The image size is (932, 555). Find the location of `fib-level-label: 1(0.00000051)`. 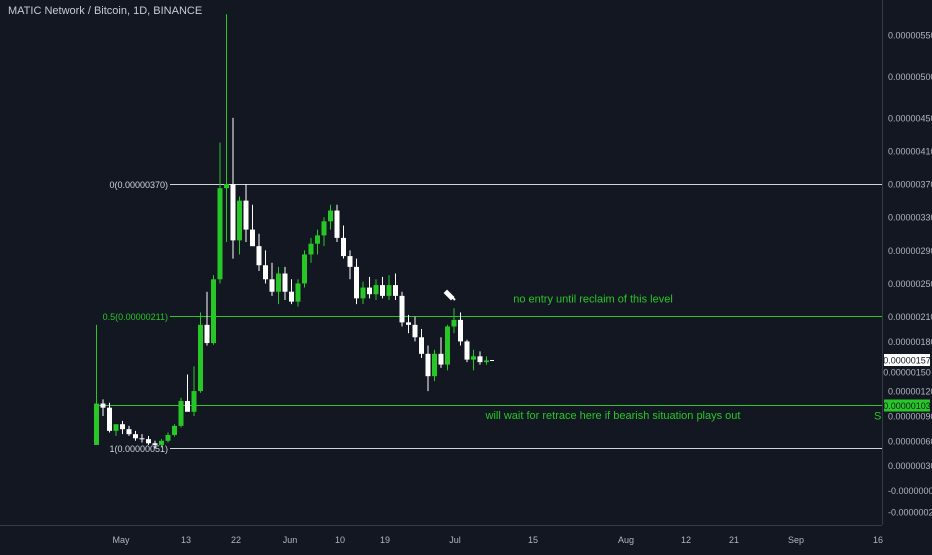

fib-level-label: 1(0.00000051) is located at coordinates (138, 449).